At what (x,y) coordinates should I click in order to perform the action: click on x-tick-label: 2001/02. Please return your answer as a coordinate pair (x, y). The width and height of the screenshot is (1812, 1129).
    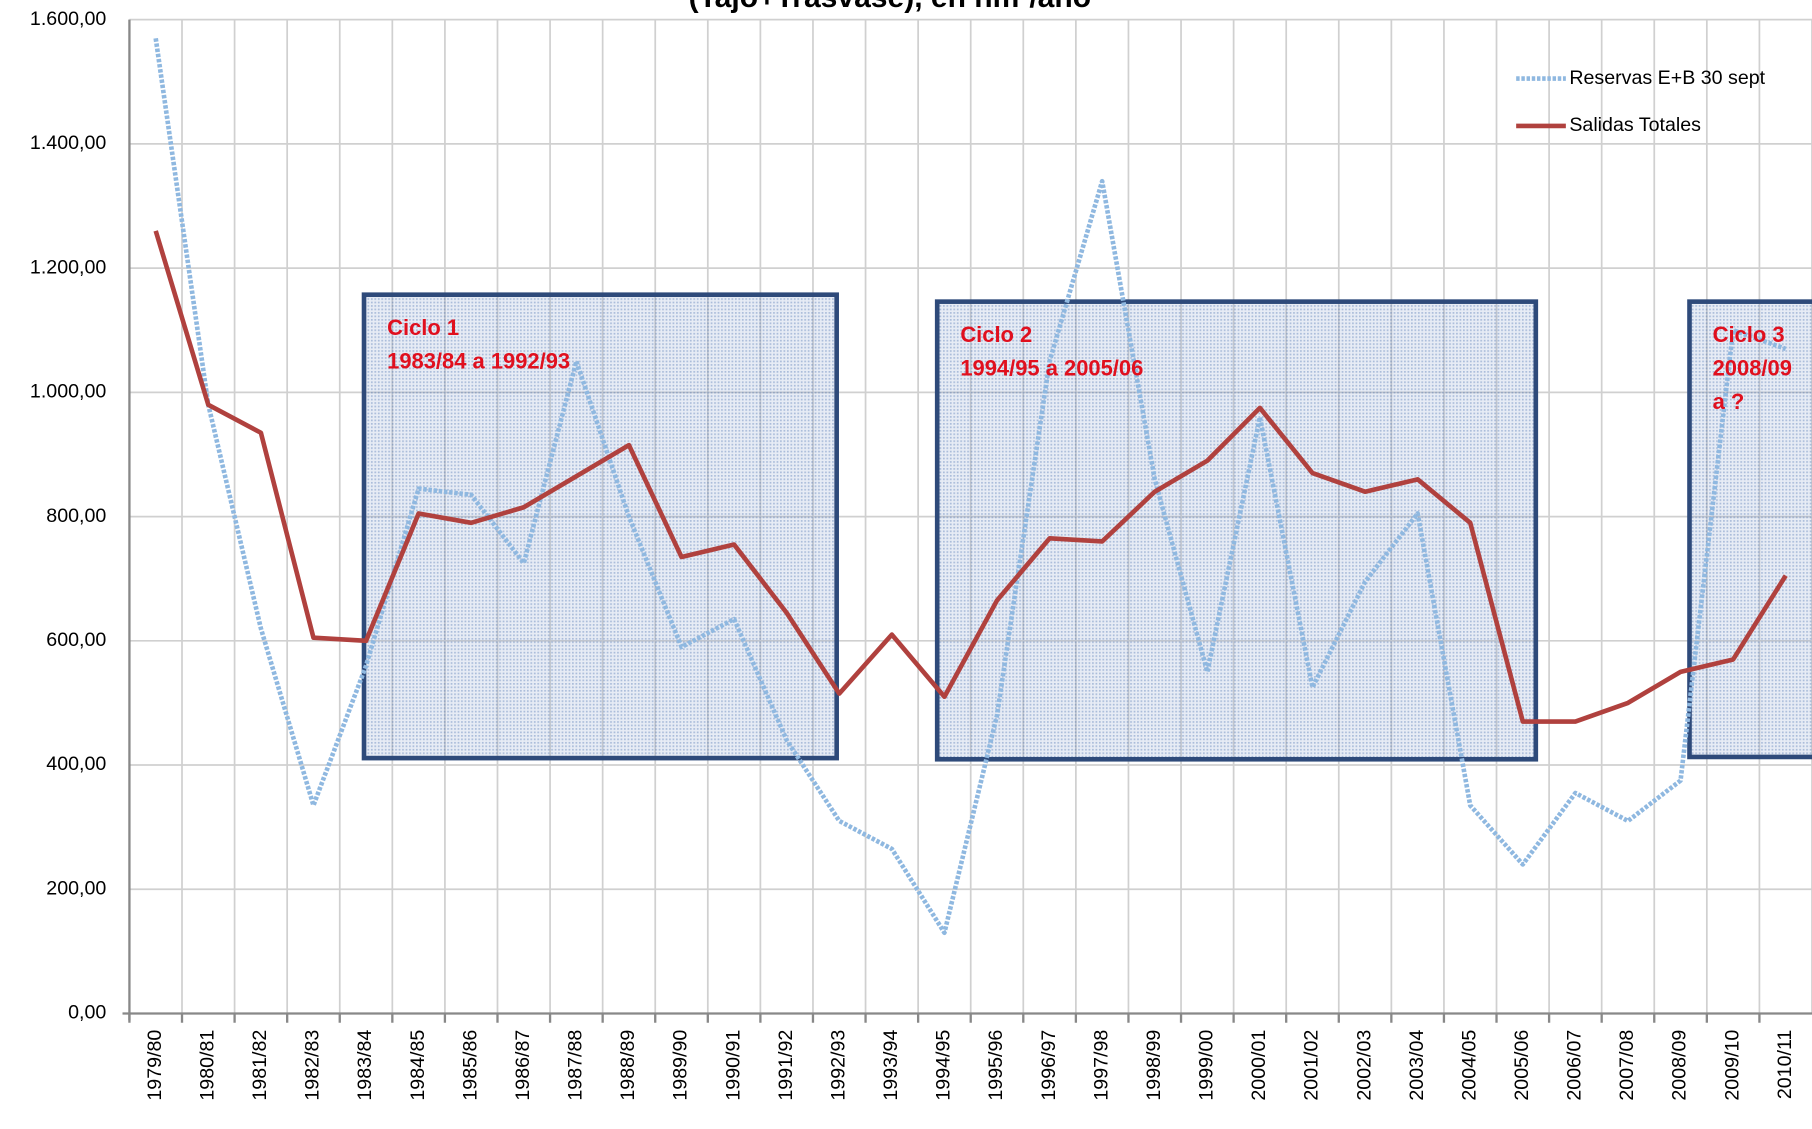
    Looking at the image, I should click on (1312, 1065).